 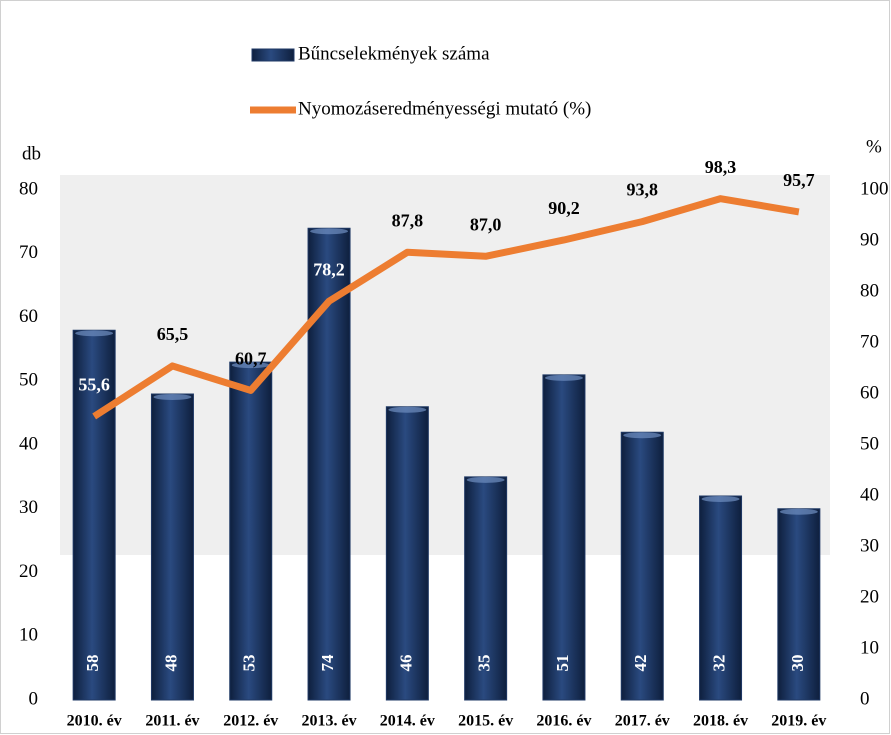 I want to click on y2-tick-label: 50, so click(x=869, y=443).